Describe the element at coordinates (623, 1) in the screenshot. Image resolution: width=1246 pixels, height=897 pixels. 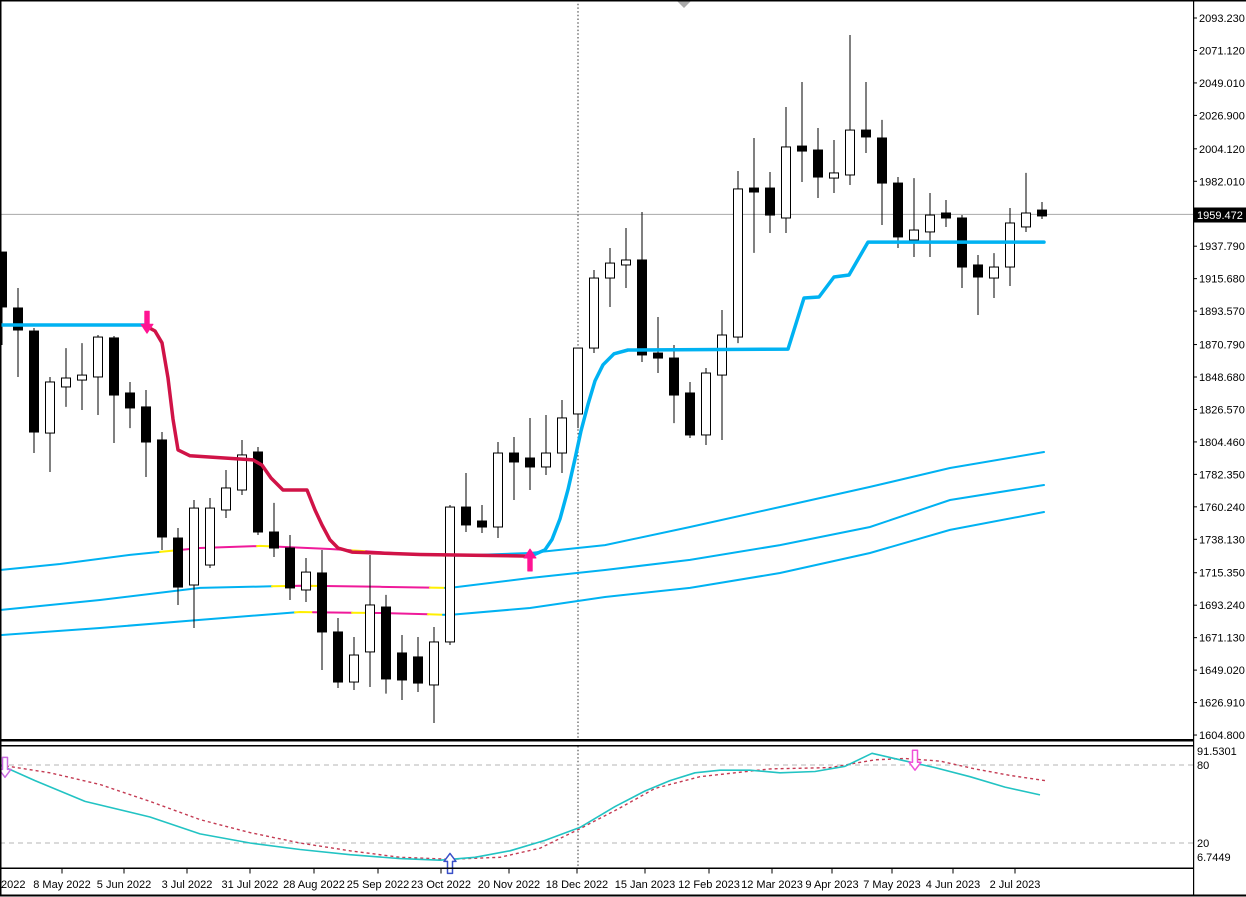
I see `window-border-top` at that location.